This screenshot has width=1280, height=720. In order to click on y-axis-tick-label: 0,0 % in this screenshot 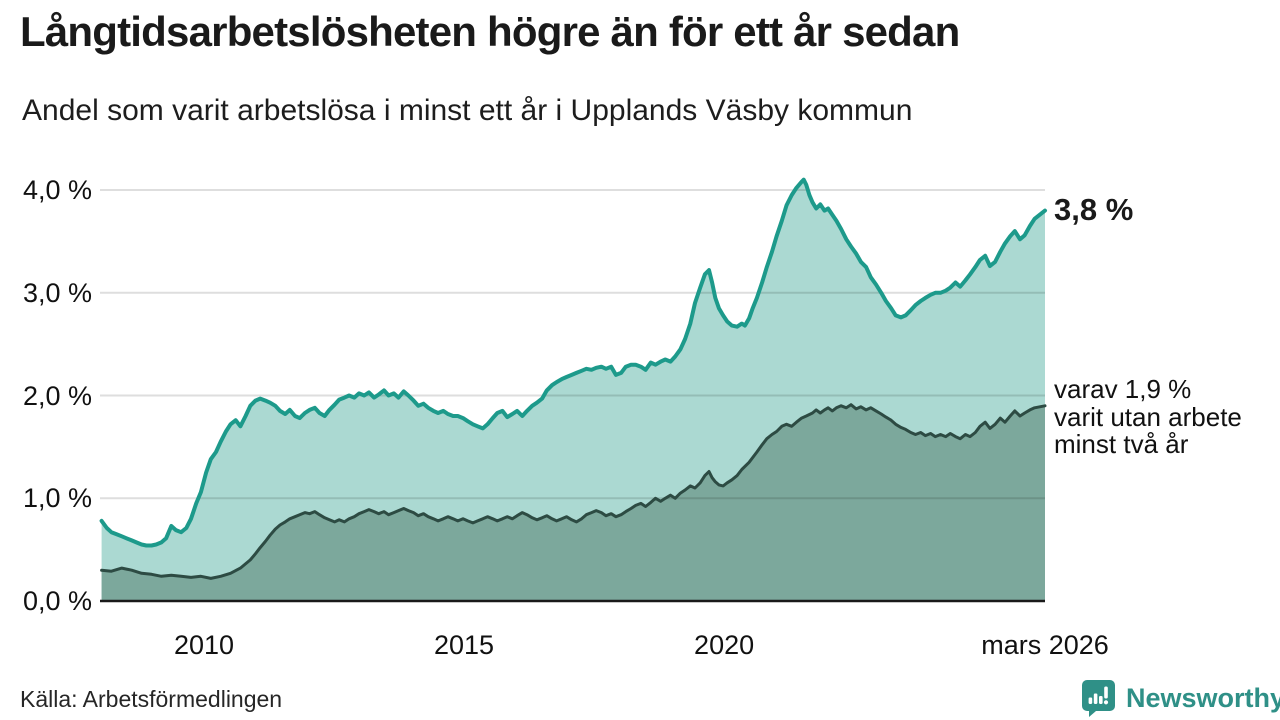, I will do `click(57, 601)`.